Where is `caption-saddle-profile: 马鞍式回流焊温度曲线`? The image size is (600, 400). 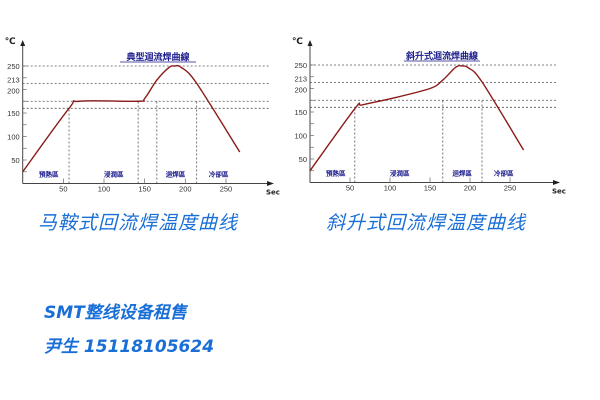 caption-saddle-profile: 马鞍式回流焊温度曲线 is located at coordinates (138, 223).